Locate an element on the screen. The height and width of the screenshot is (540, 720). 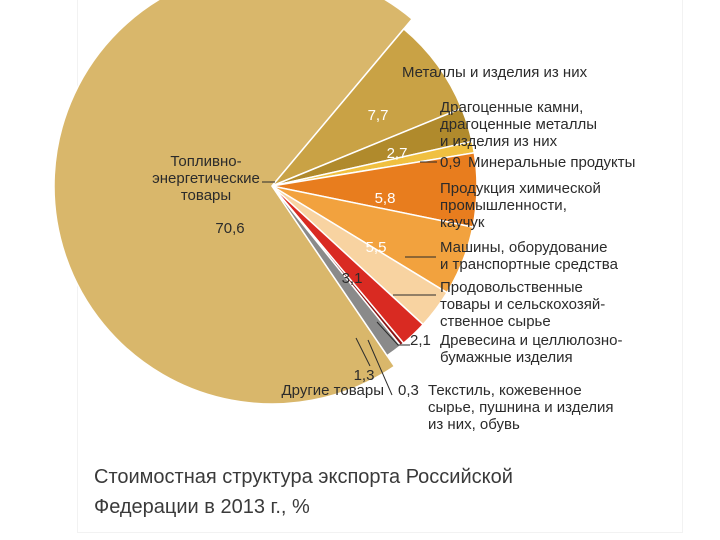
value-label-продовольственные: 3,1 is located at coordinates (352, 278).